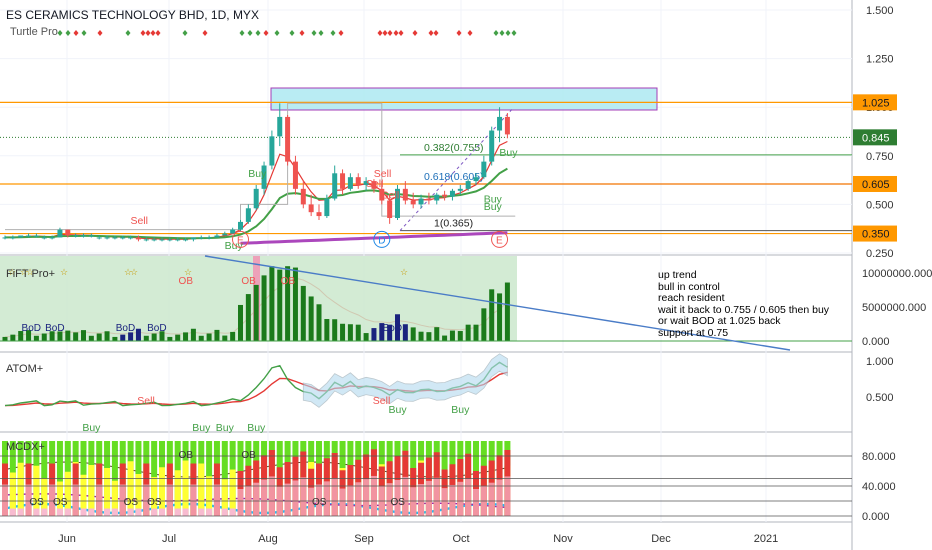 Image resolution: width=932 pixels, height=550 pixels. What do you see at coordinates (876, 517) in the screenshot?
I see `mcdx-tick-label: 0.000` at bounding box center [876, 517].